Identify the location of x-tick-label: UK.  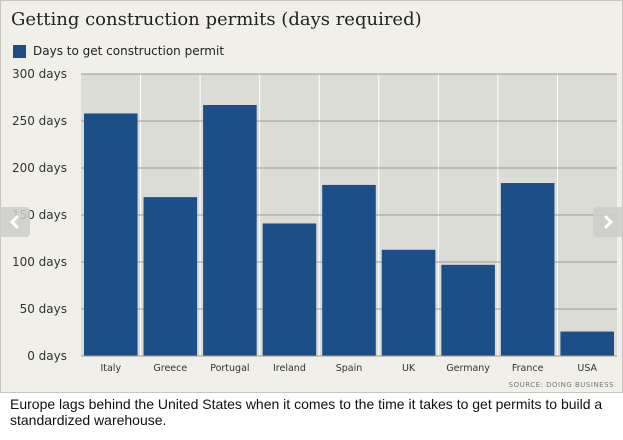
(409, 368).